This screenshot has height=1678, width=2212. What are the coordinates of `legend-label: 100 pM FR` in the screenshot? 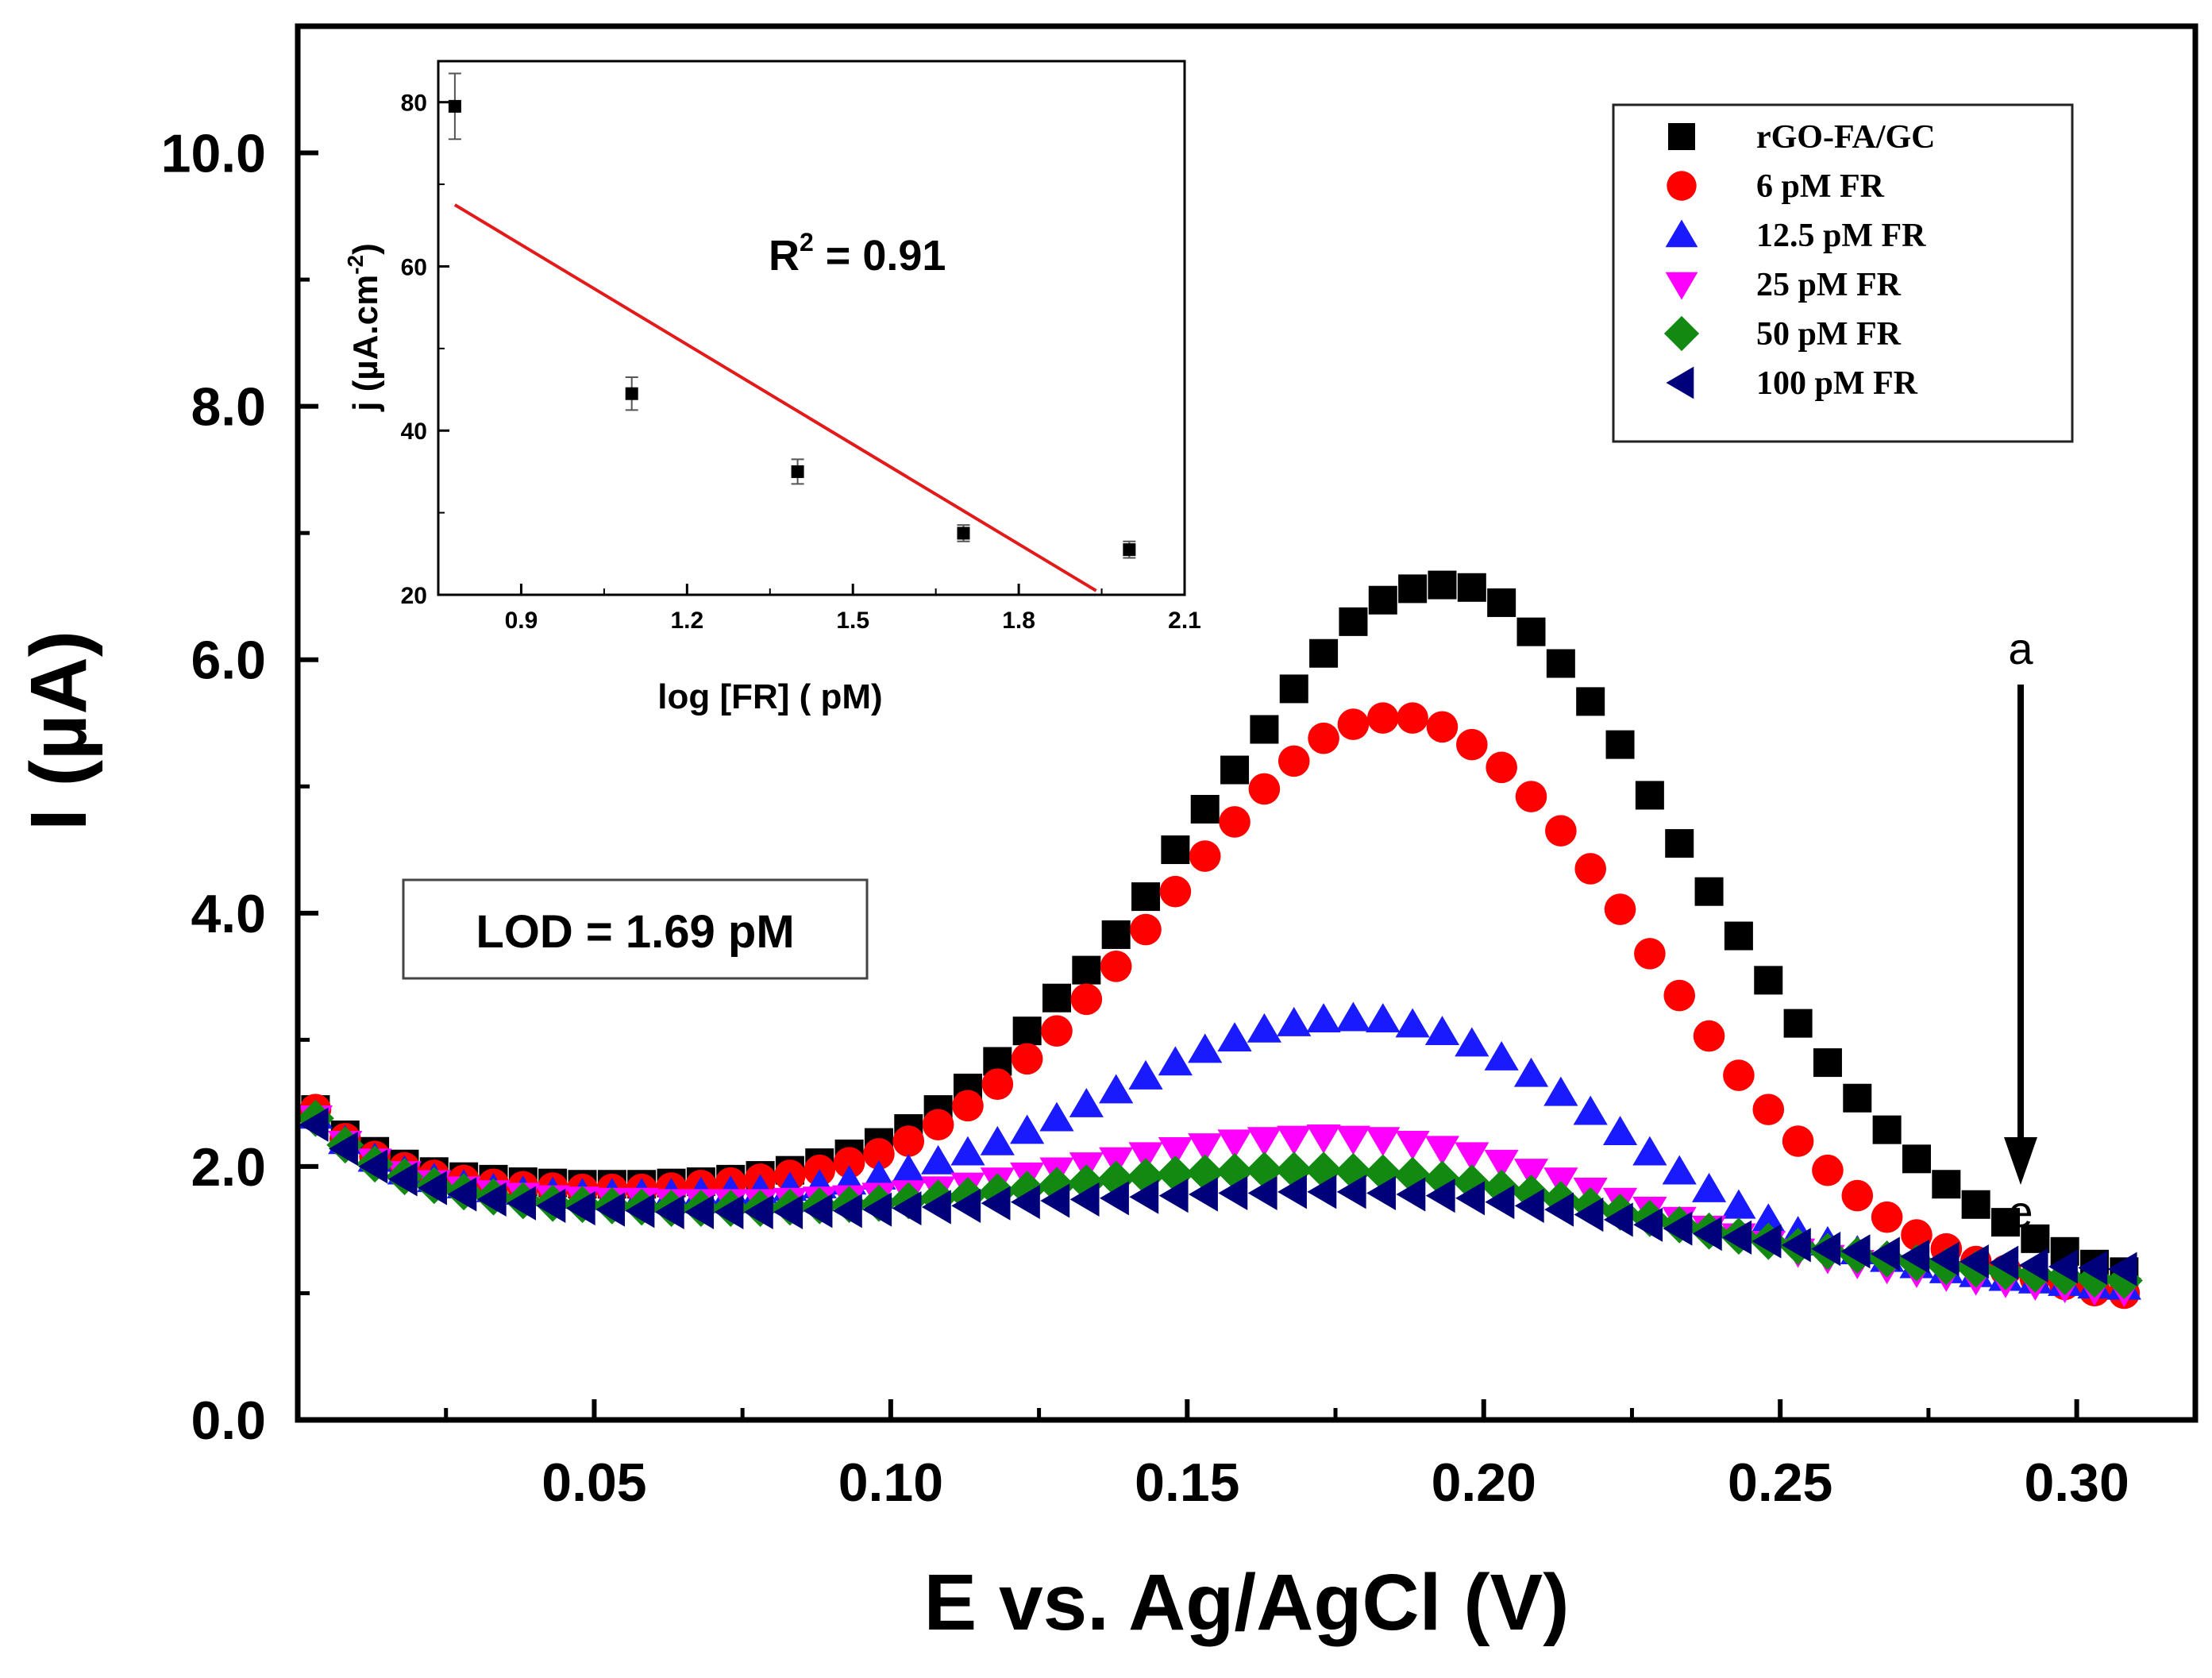 It's located at (1837, 383).